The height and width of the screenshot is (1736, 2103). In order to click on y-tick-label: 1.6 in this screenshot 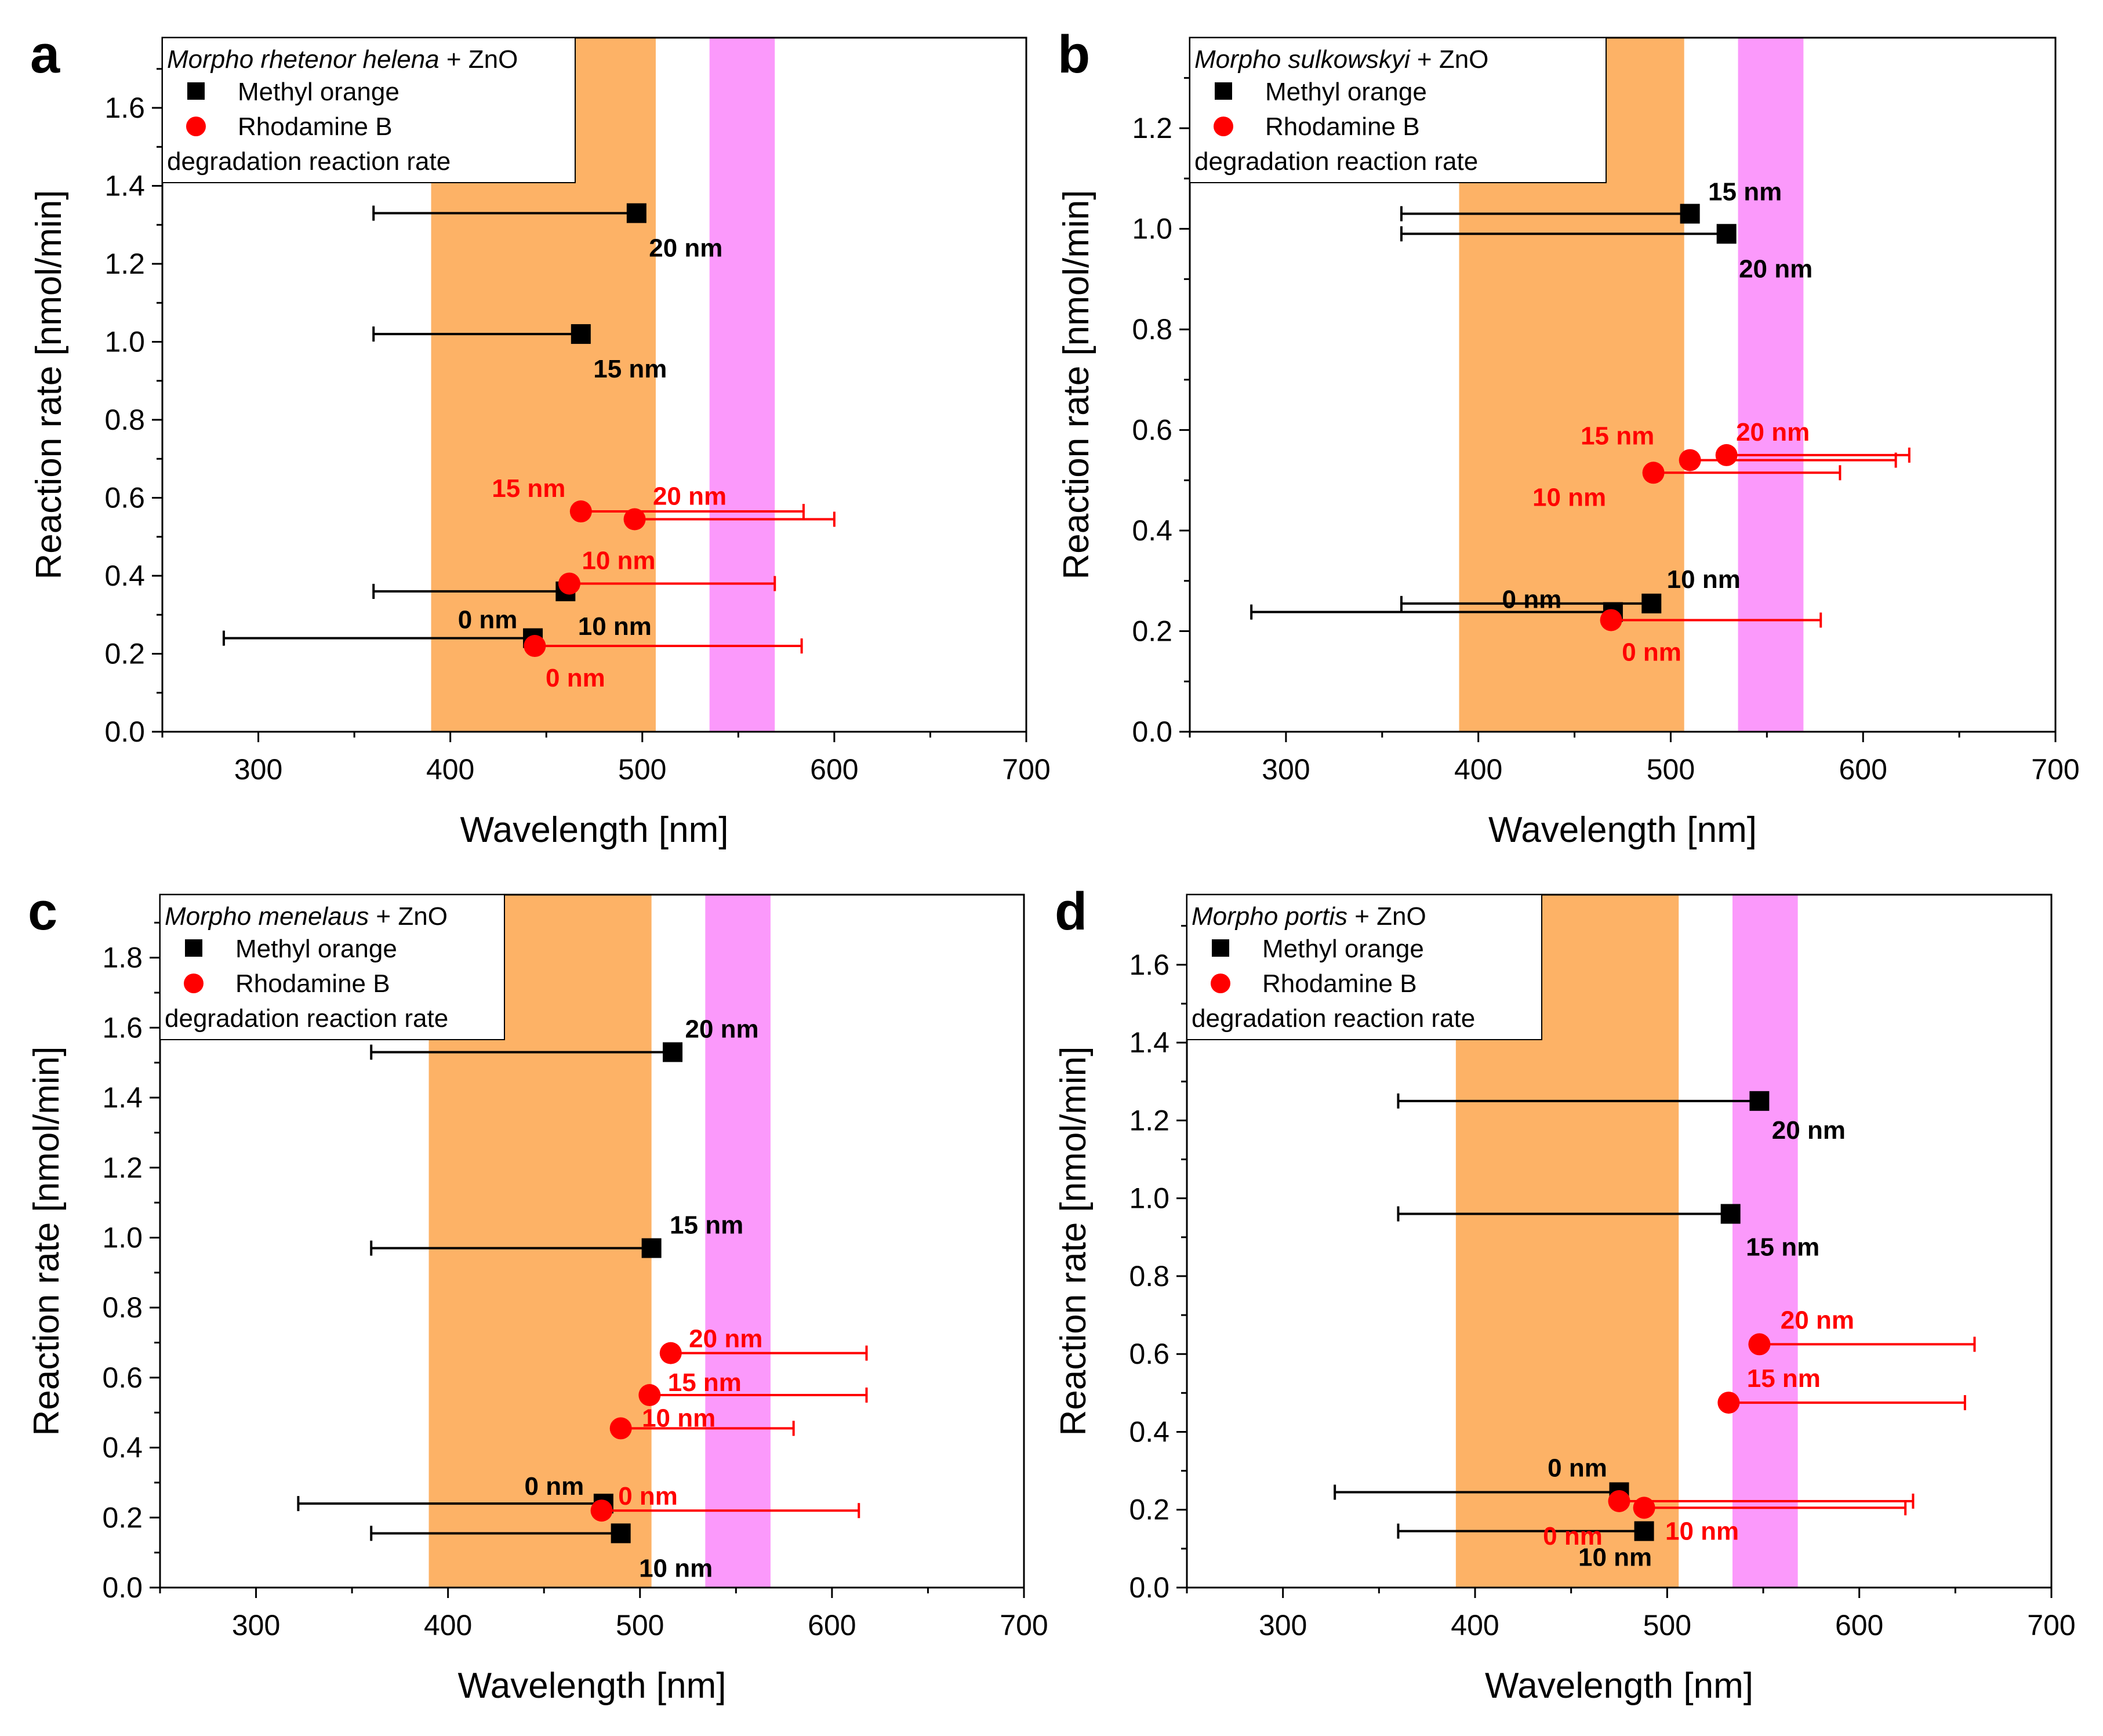, I will do `click(1149, 965)`.